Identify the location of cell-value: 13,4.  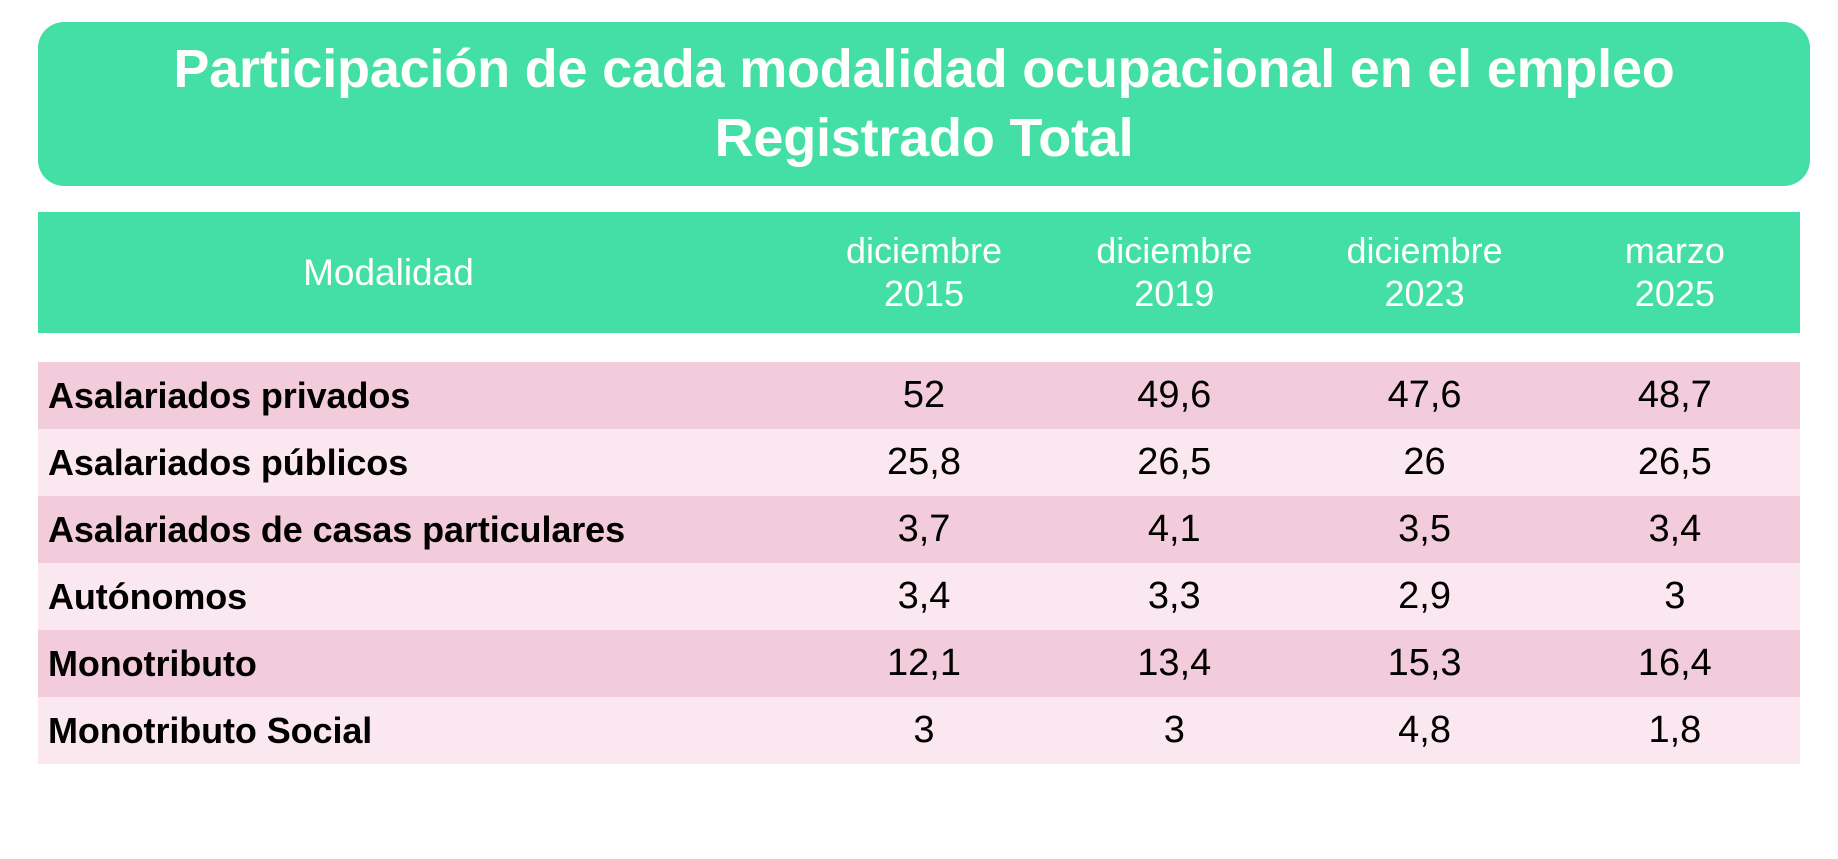
(1174, 663).